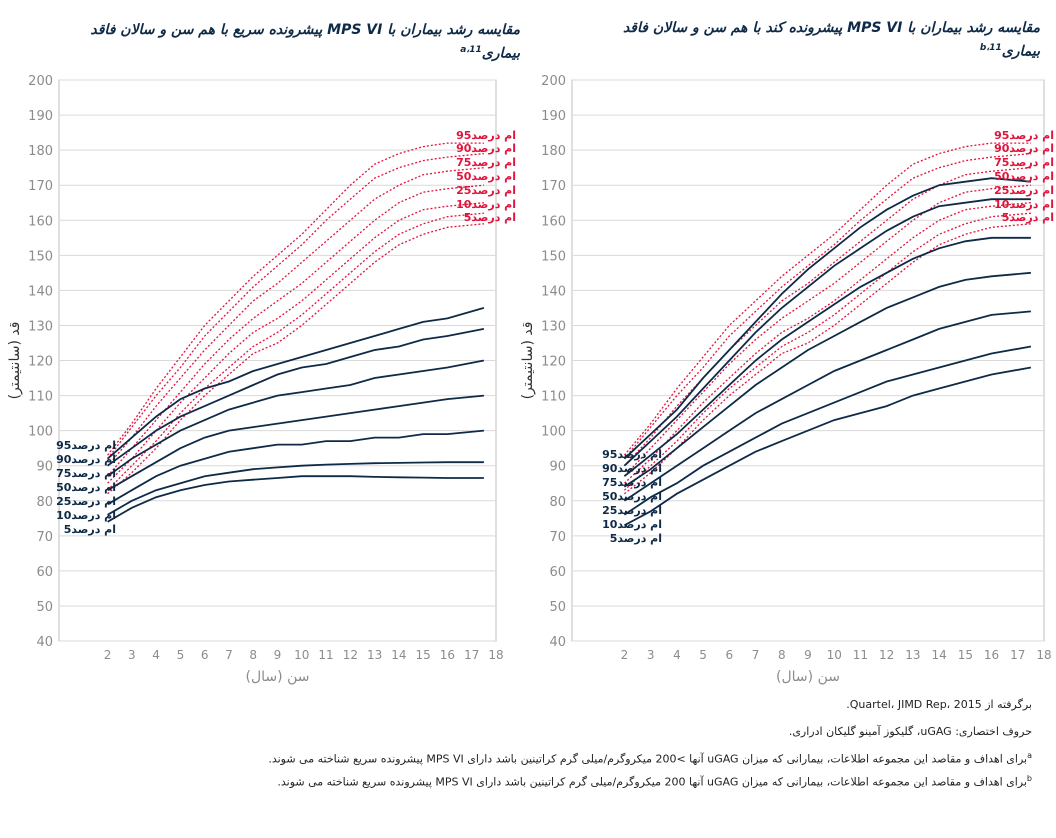 The image size is (1056, 838). Describe the element at coordinates (1029, 755) in the screenshot. I see `footer-note-a-mark: a` at that location.